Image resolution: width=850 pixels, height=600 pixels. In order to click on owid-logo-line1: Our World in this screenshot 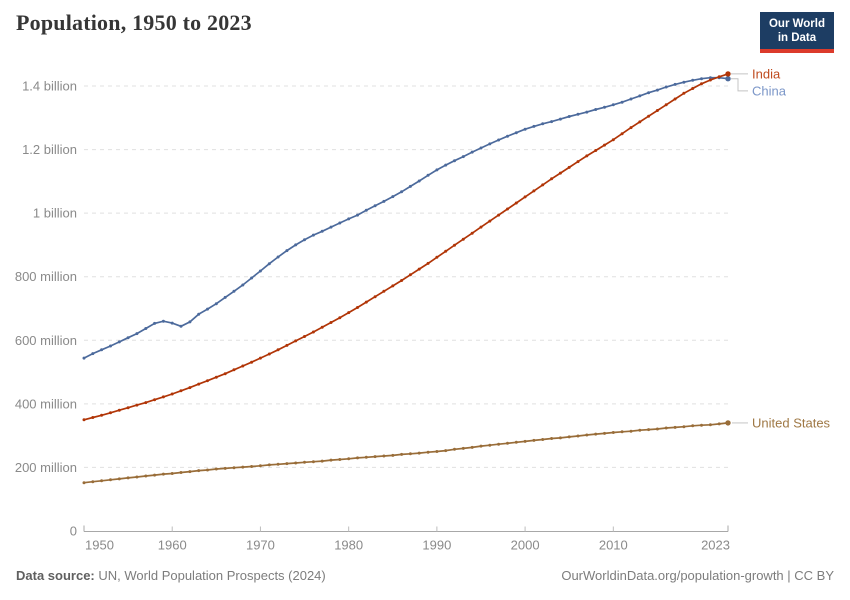, I will do `click(796, 24)`.